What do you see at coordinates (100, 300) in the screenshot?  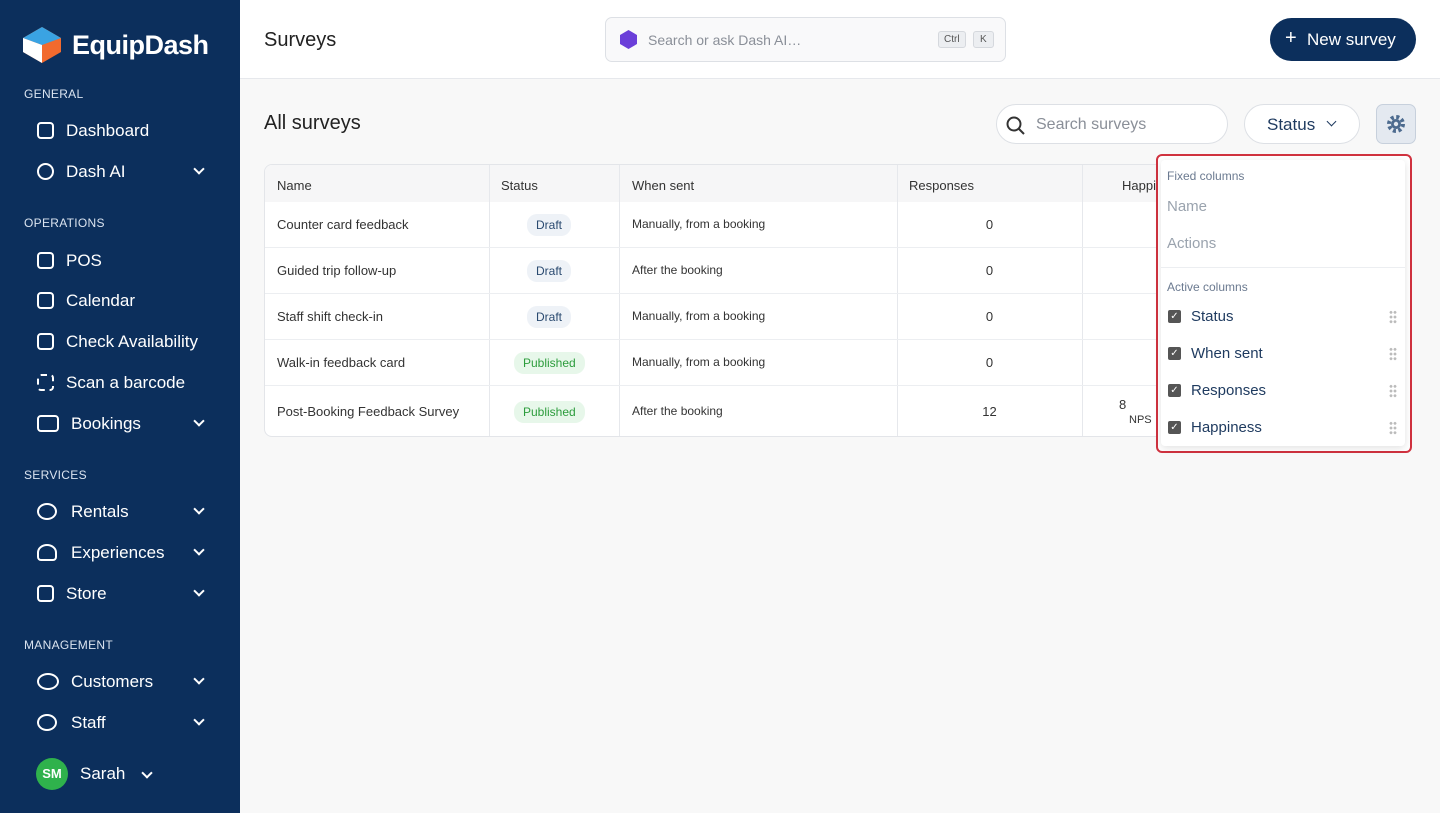 I see `nav-item: Calendar` at bounding box center [100, 300].